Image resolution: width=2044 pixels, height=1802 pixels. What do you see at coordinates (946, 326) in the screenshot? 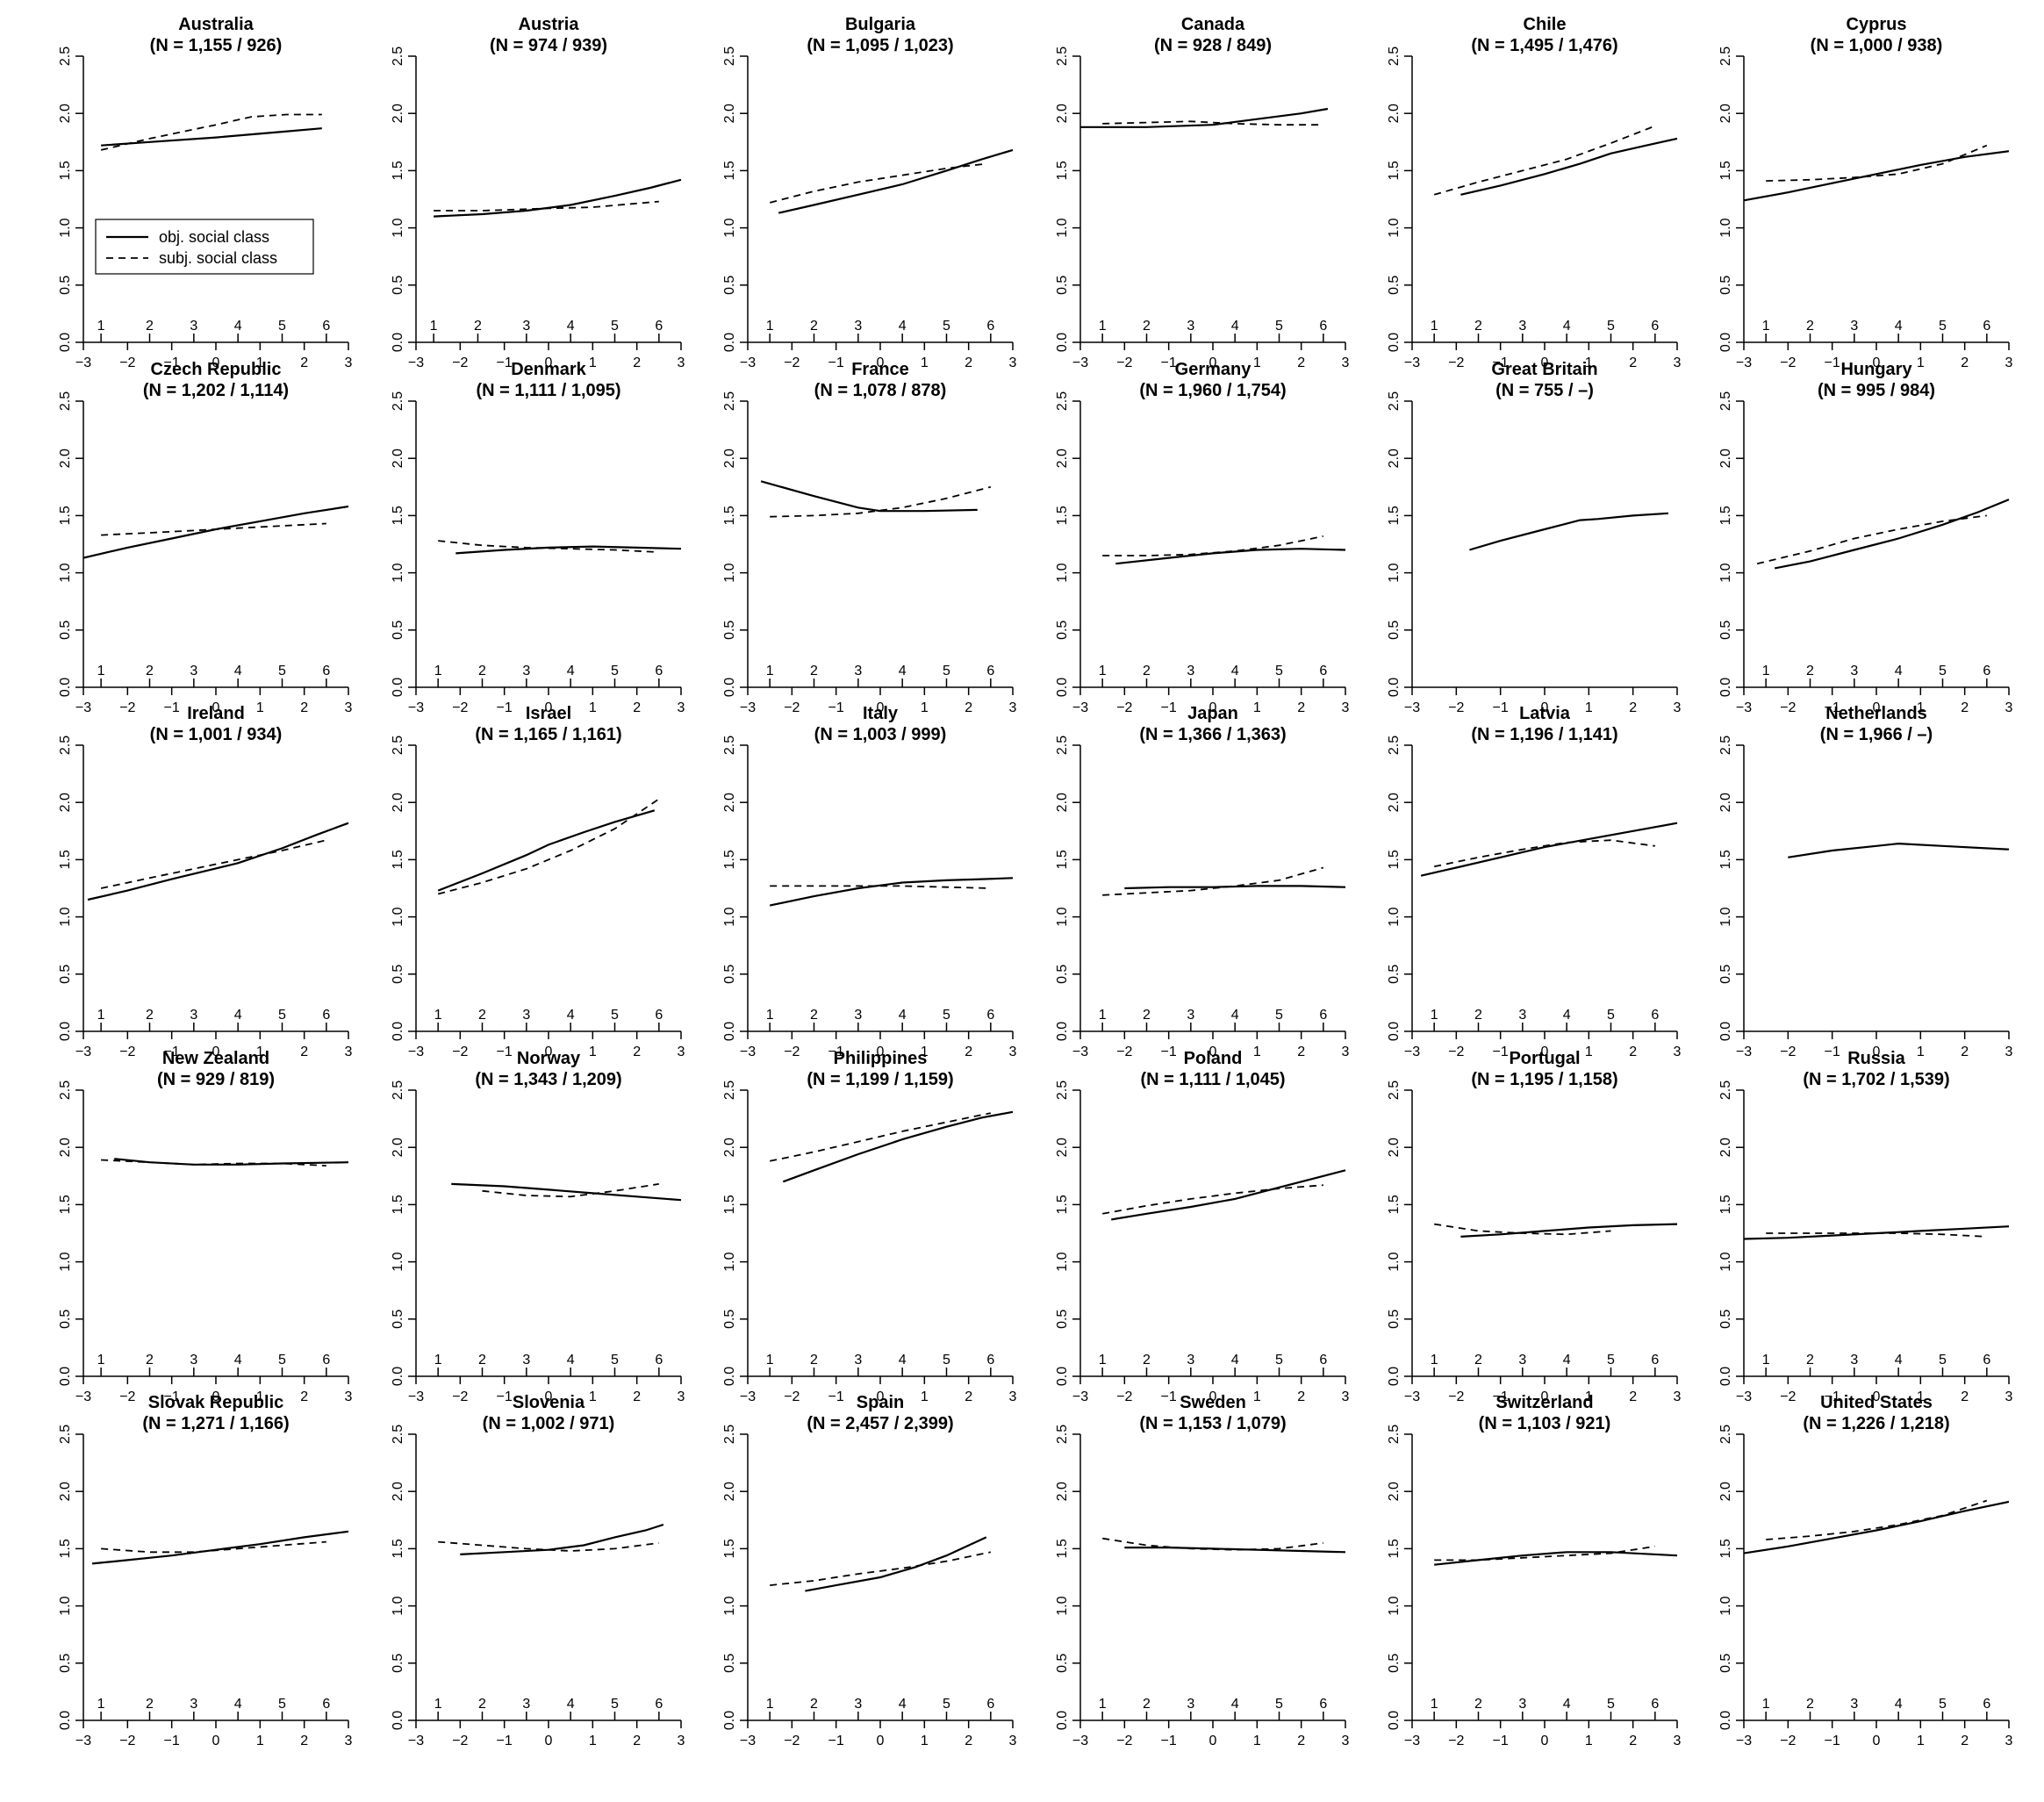
I see `rug-label: 5` at bounding box center [946, 326].